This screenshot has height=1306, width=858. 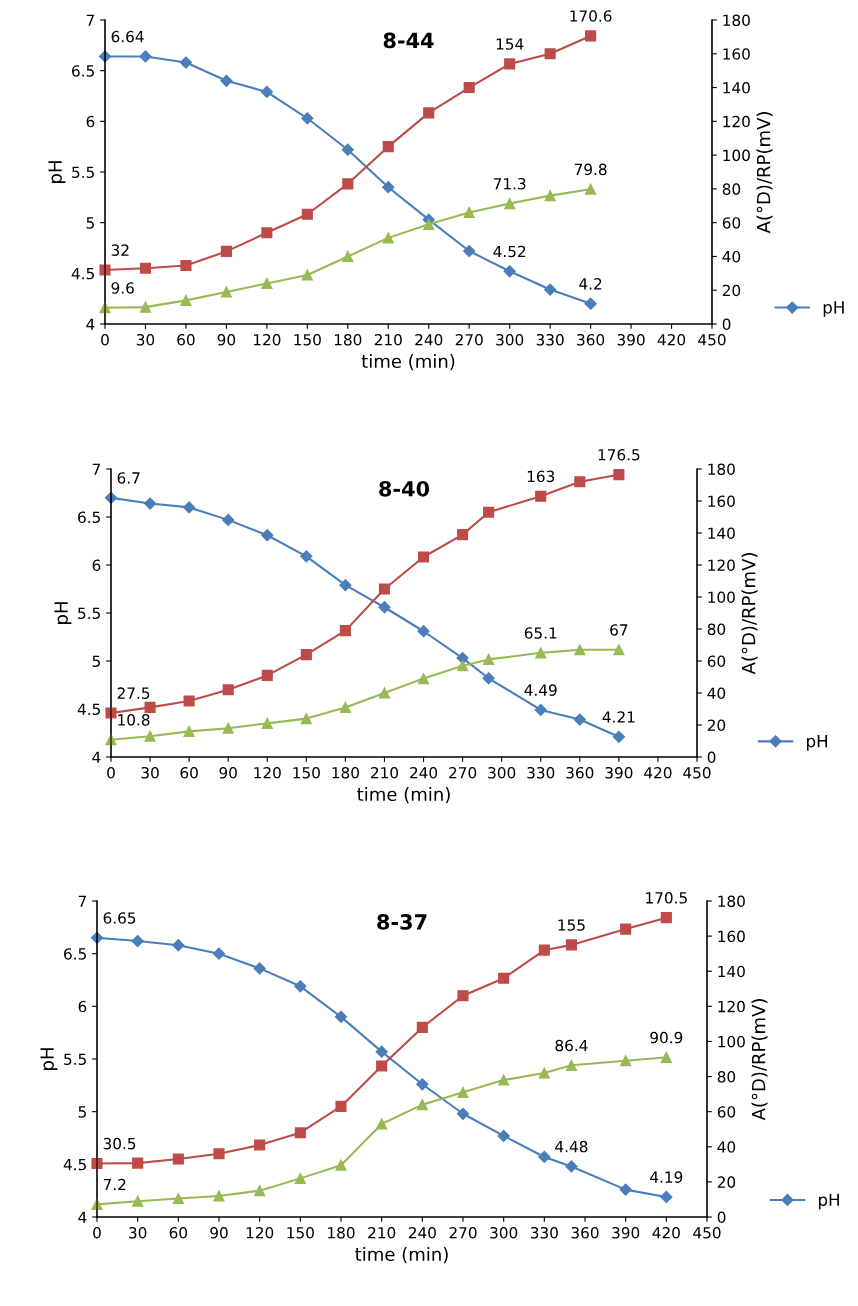 I want to click on x-tick-label: 0, so click(x=111, y=772).